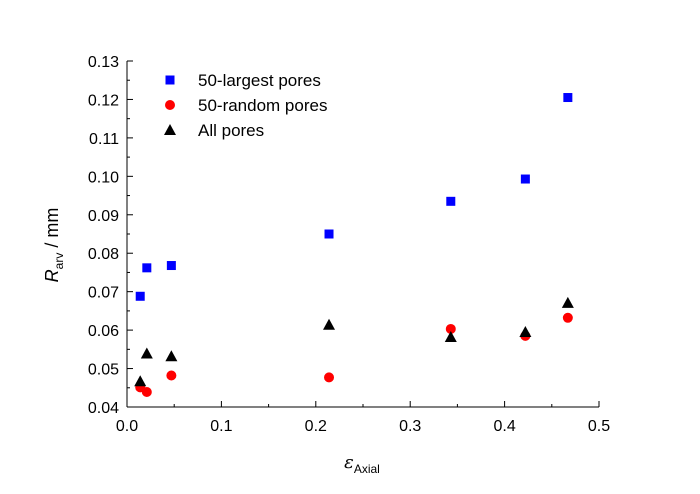 This screenshot has height=494, width=700. What do you see at coordinates (103, 177) in the screenshot?
I see `y-tick-label: 0.10` at bounding box center [103, 177].